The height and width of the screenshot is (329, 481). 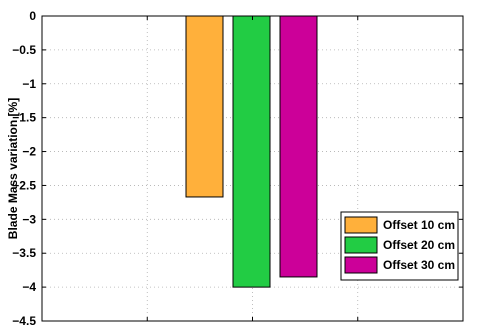 What do you see at coordinates (419, 245) in the screenshot?
I see `legend-label-2: Offset 20 cm` at bounding box center [419, 245].